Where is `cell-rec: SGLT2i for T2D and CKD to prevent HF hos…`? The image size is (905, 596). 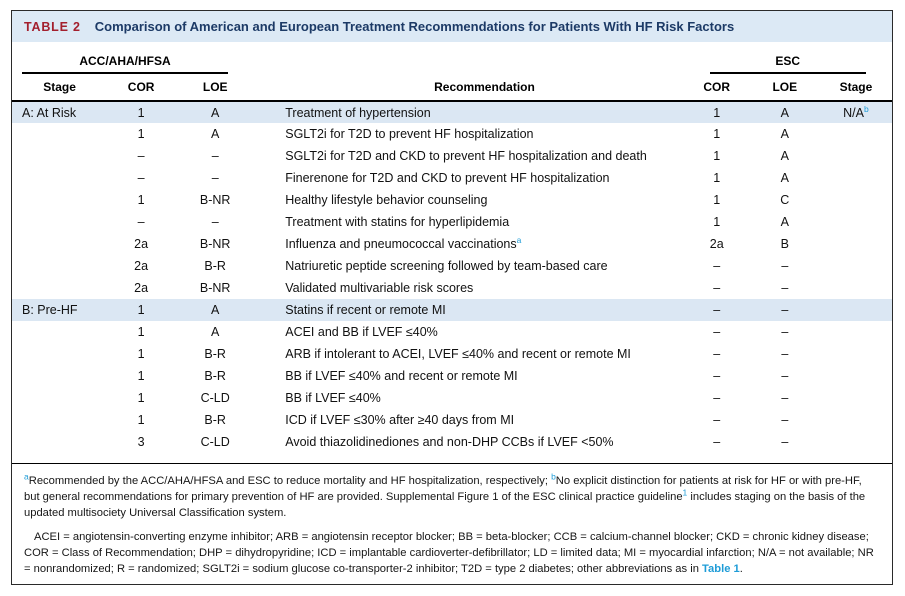
cell-rec: SGLT2i for T2D and CKD to prevent HF hos… is located at coordinates (466, 156).